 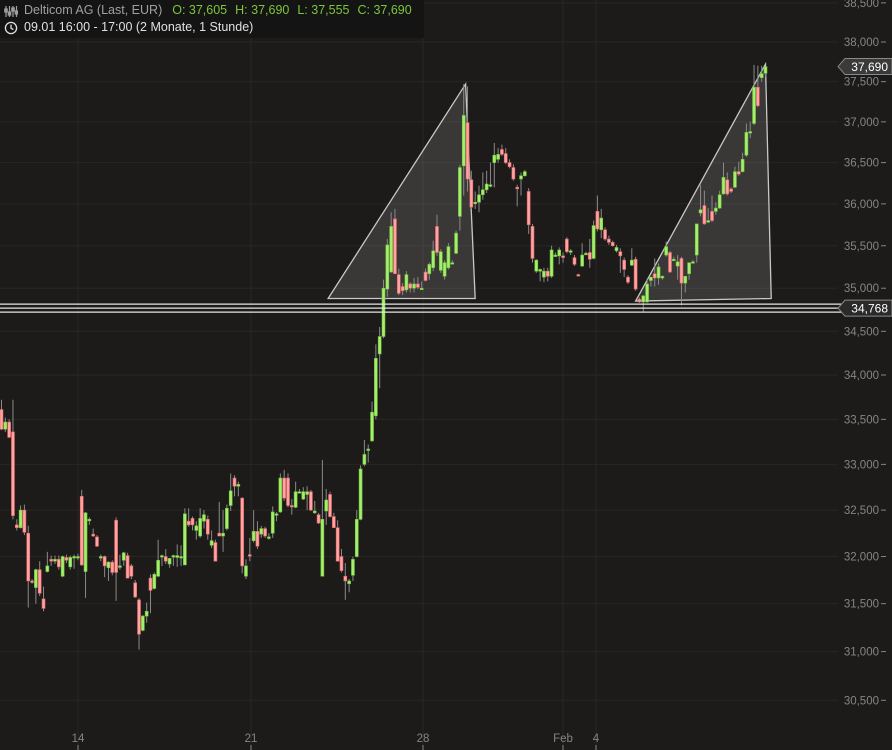 I want to click on ohlc-values: O: 37,605 H: 37,690 L: 37,555 C: 37,690, so click(x=295, y=10).